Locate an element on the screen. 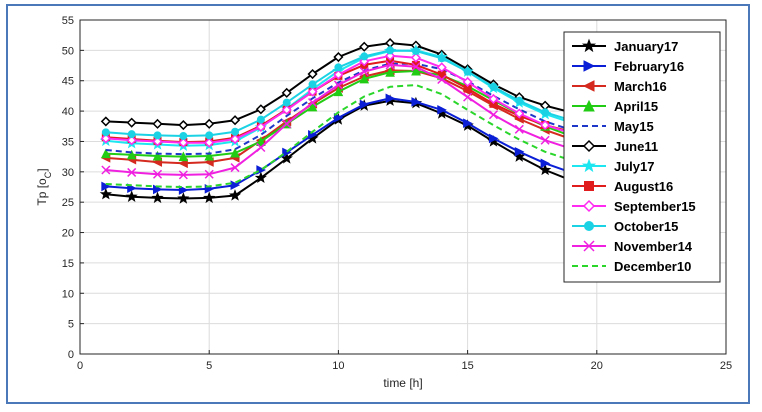 The height and width of the screenshot is (412, 762). x-tick-label: 25 is located at coordinates (726, 366).